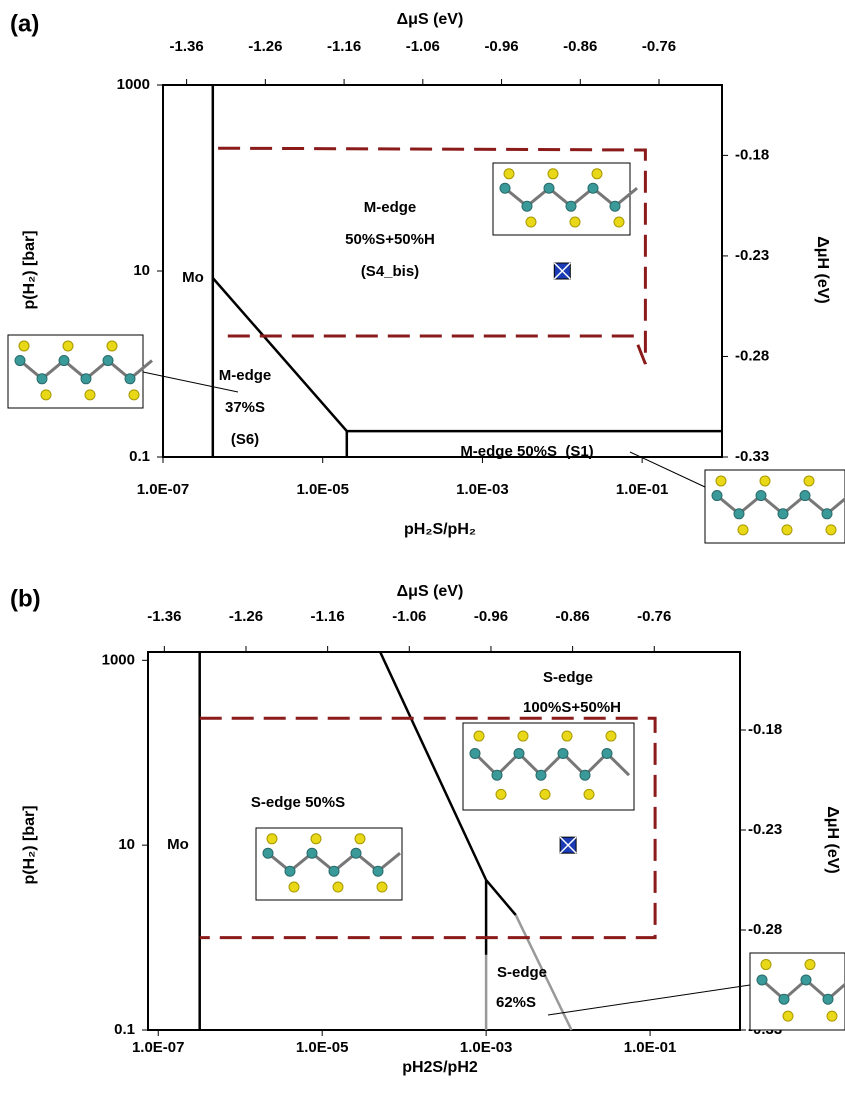 This screenshot has height=1097, width=845. I want to click on y2-axis-title: ΔμH (eV), so click(832, 840).